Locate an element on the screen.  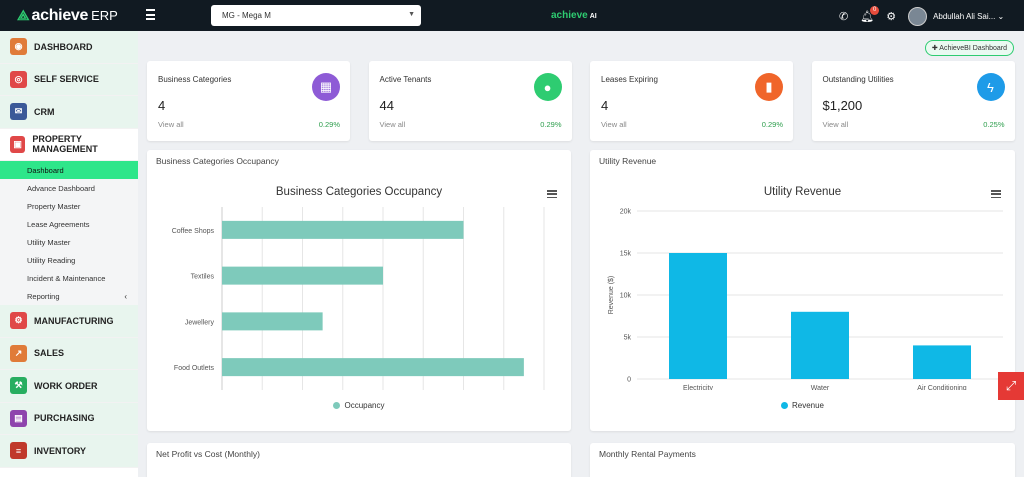
stat-percent: 0.25% is located at coordinates (994, 124).